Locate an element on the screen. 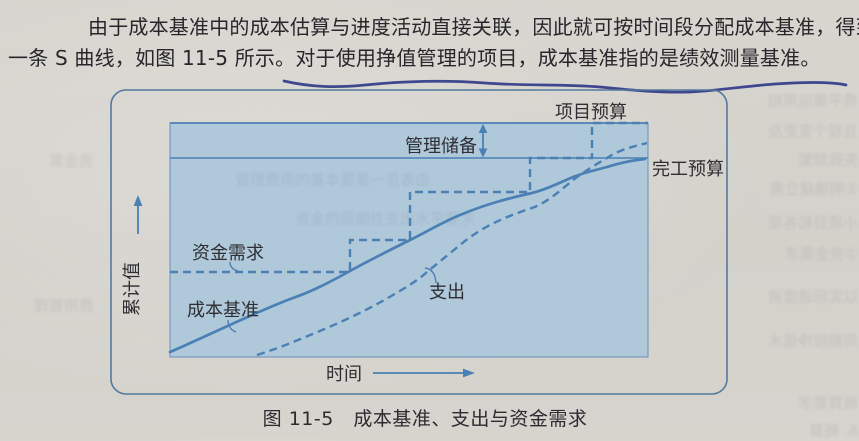  figure-caption: 图 11-5 成本基准、支出与资金需求 is located at coordinates (425, 419).